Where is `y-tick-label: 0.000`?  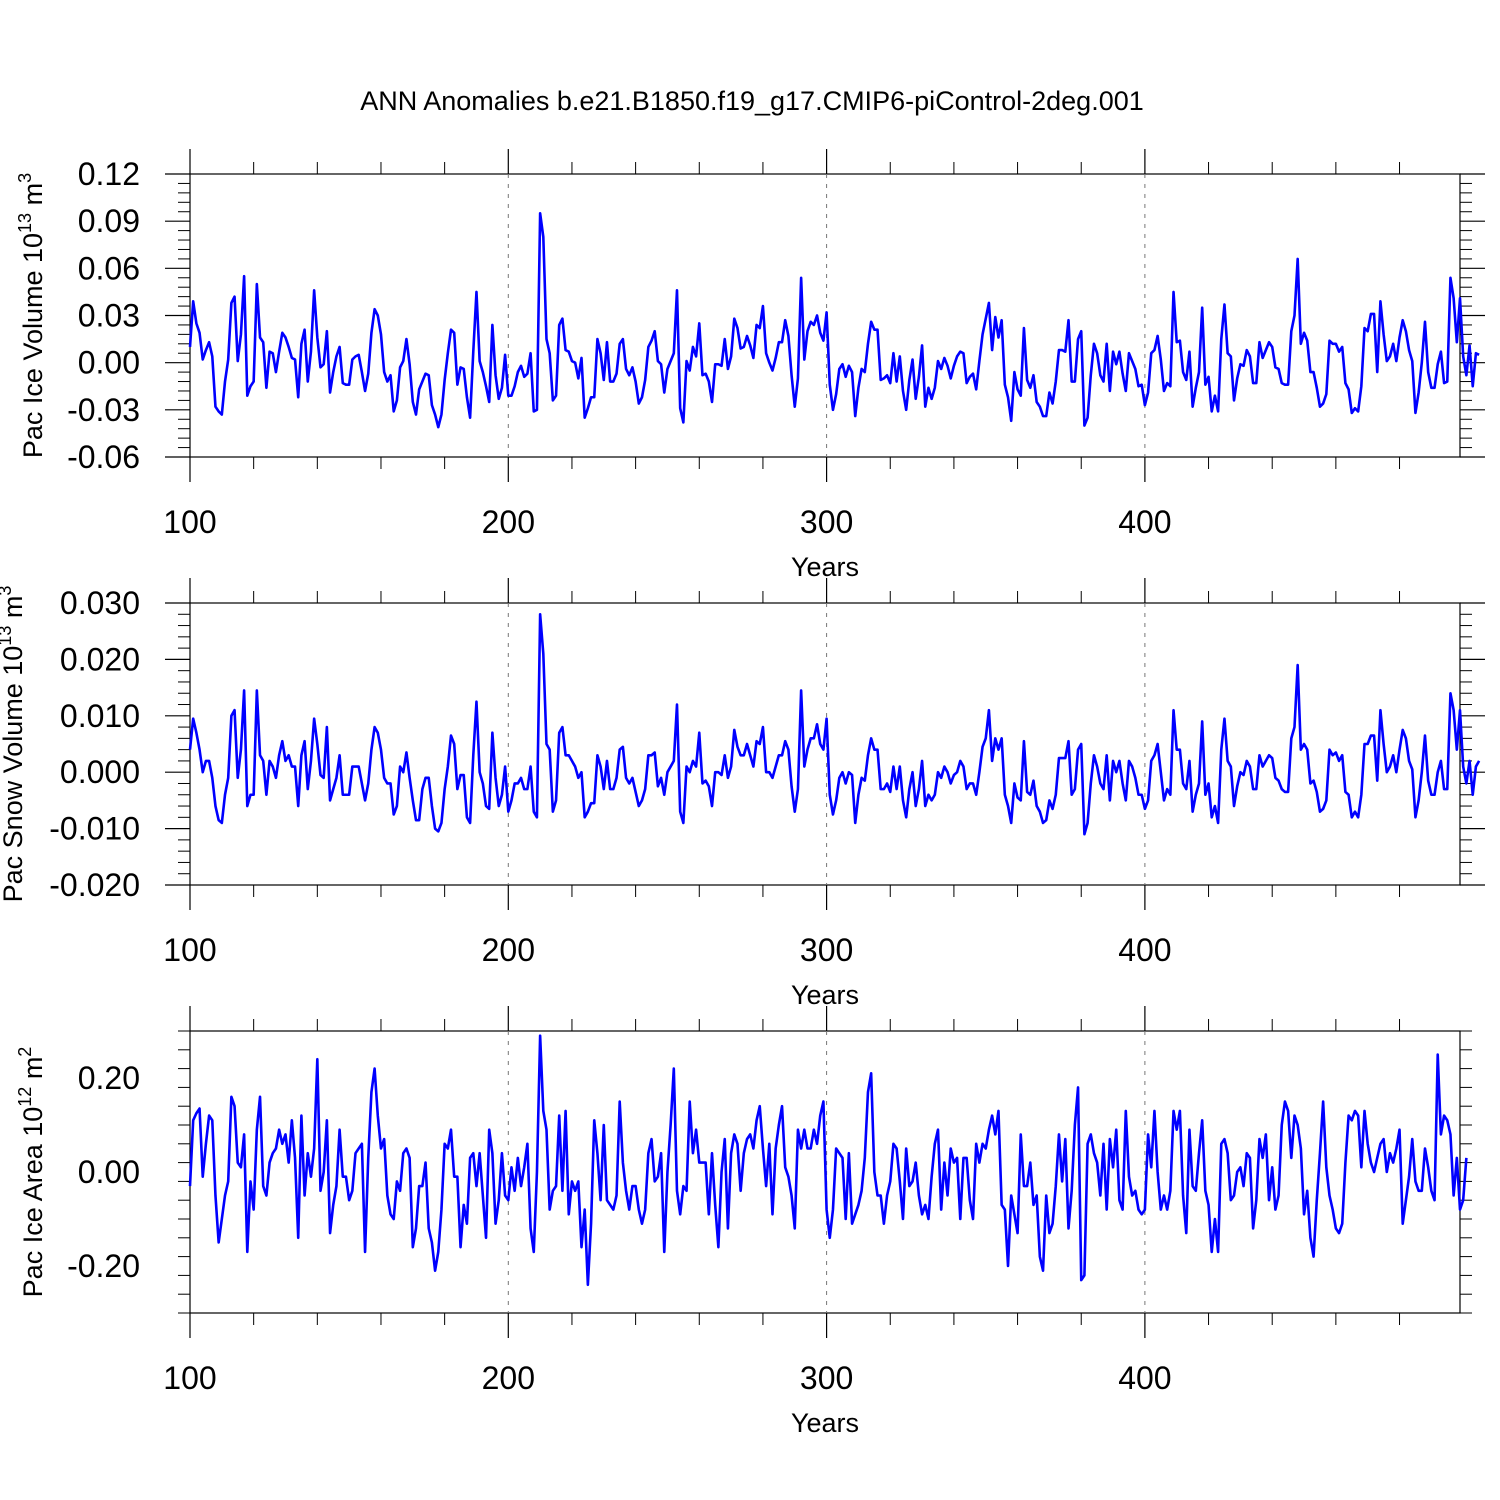
y-tick-label: 0.000 is located at coordinates (100, 772).